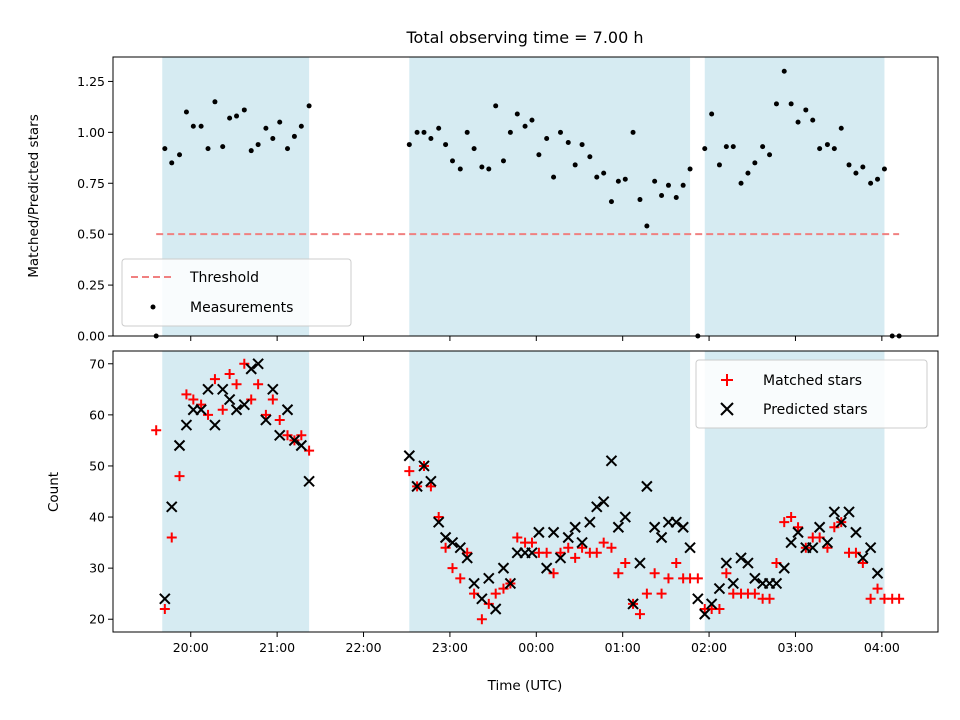 This screenshot has width=960, height=720. I want to click on bottom-y-tick-label: 30, so click(97, 568).